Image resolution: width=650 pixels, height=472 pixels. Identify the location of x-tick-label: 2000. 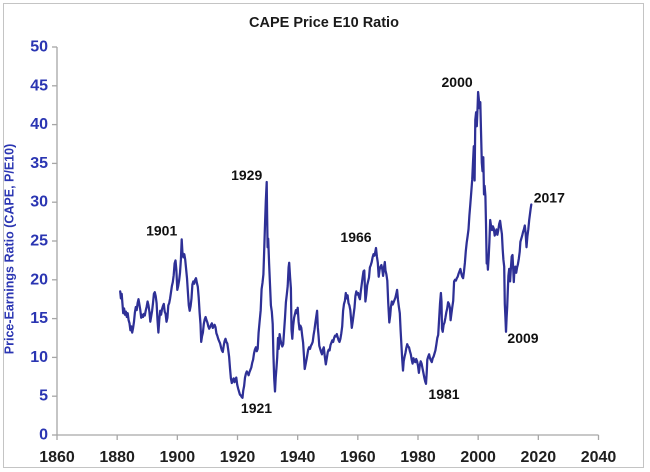
(478, 457).